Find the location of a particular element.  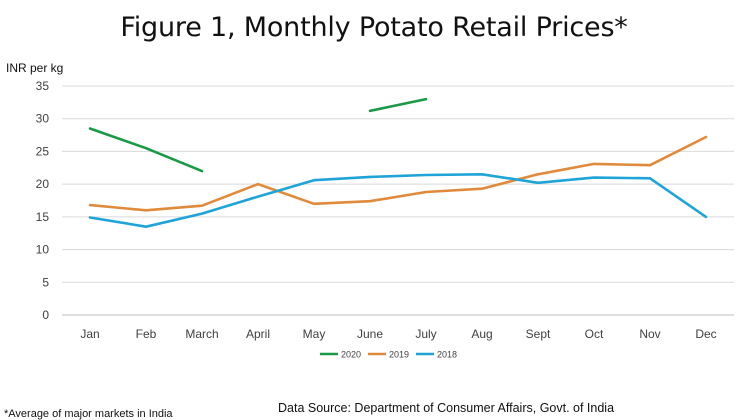

x-tick-label: July is located at coordinates (425, 334).